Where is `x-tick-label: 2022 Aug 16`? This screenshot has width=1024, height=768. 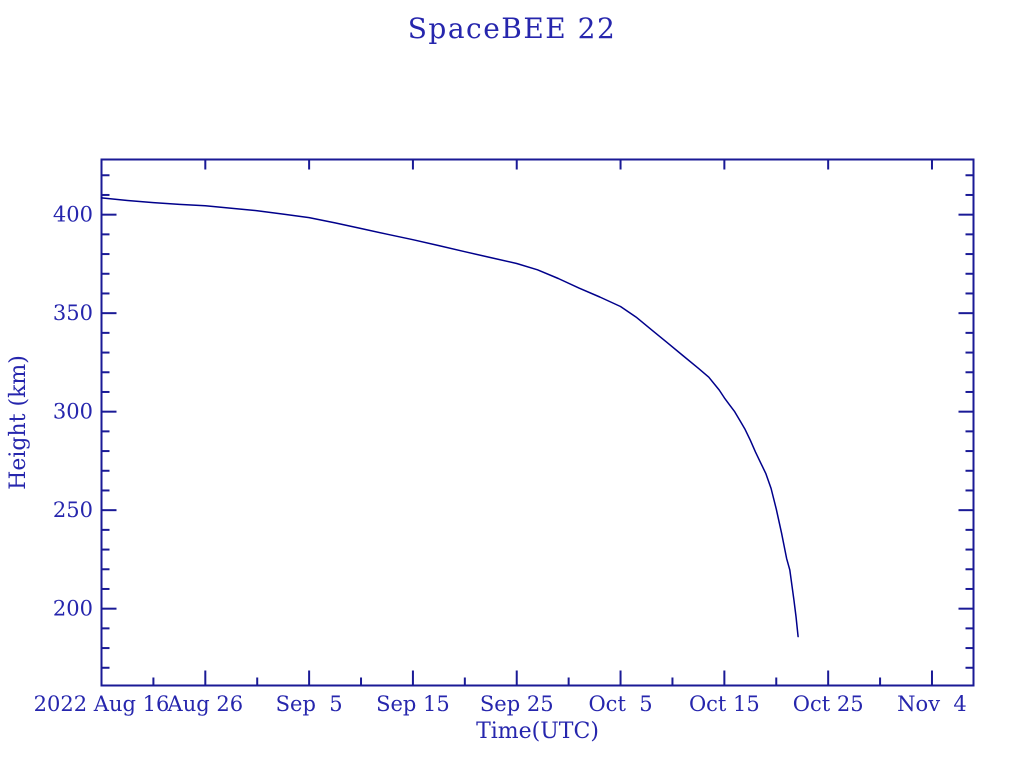 x-tick-label: 2022 Aug 16 is located at coordinates (102, 704).